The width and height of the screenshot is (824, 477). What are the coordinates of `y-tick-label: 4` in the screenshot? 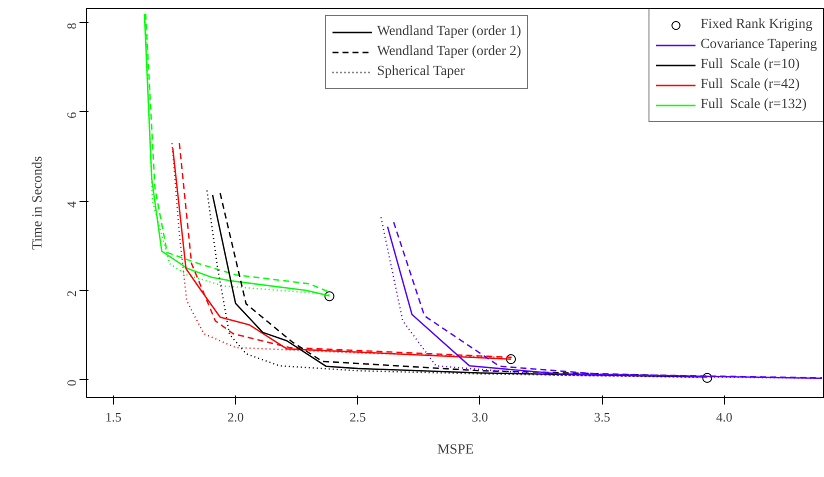 It's located at (71, 204).